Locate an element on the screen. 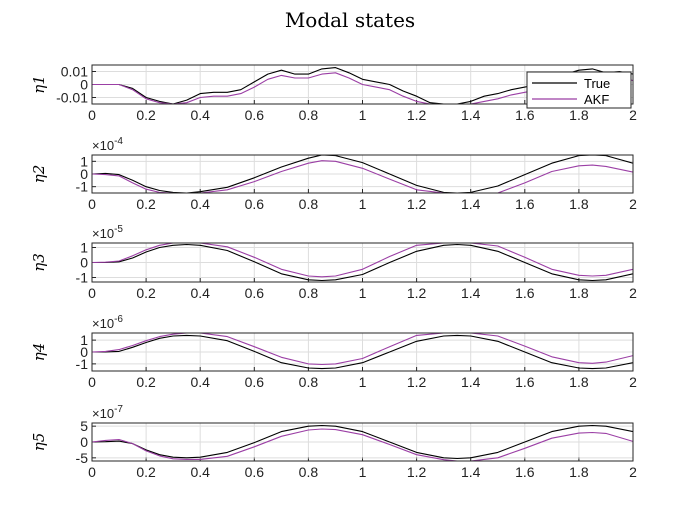  axis-exponent-label: ×10⁻⁵ is located at coordinates (107, 232).